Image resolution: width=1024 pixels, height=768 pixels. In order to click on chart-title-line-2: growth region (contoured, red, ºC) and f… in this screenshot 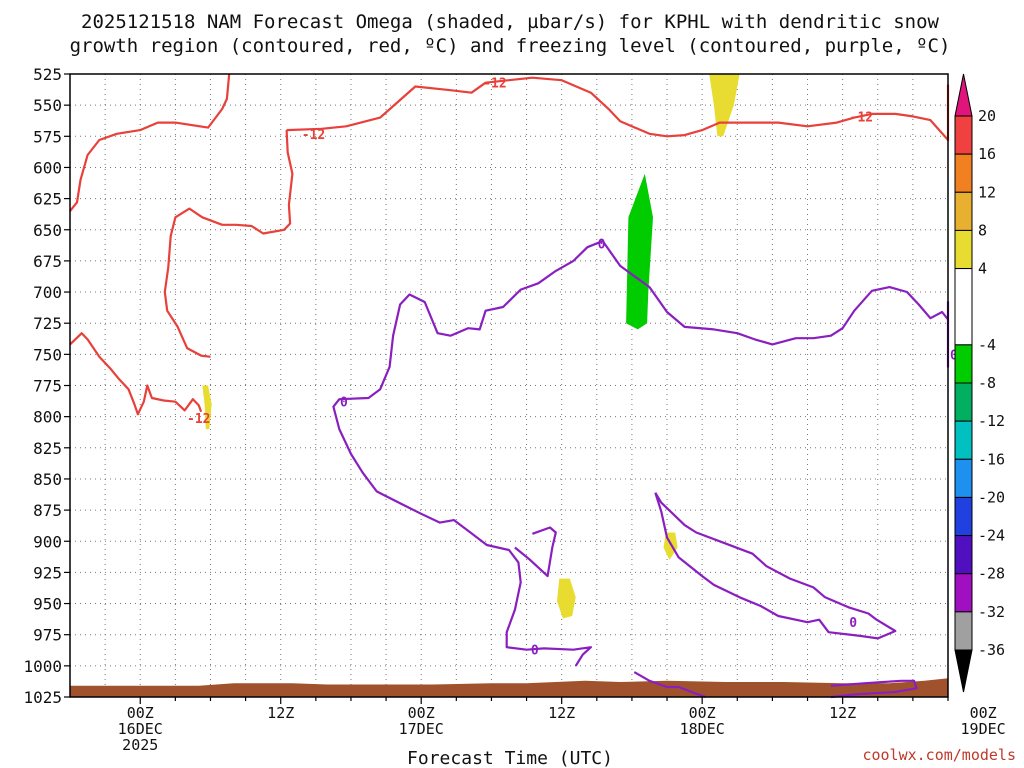, I will do `click(510, 46)`.